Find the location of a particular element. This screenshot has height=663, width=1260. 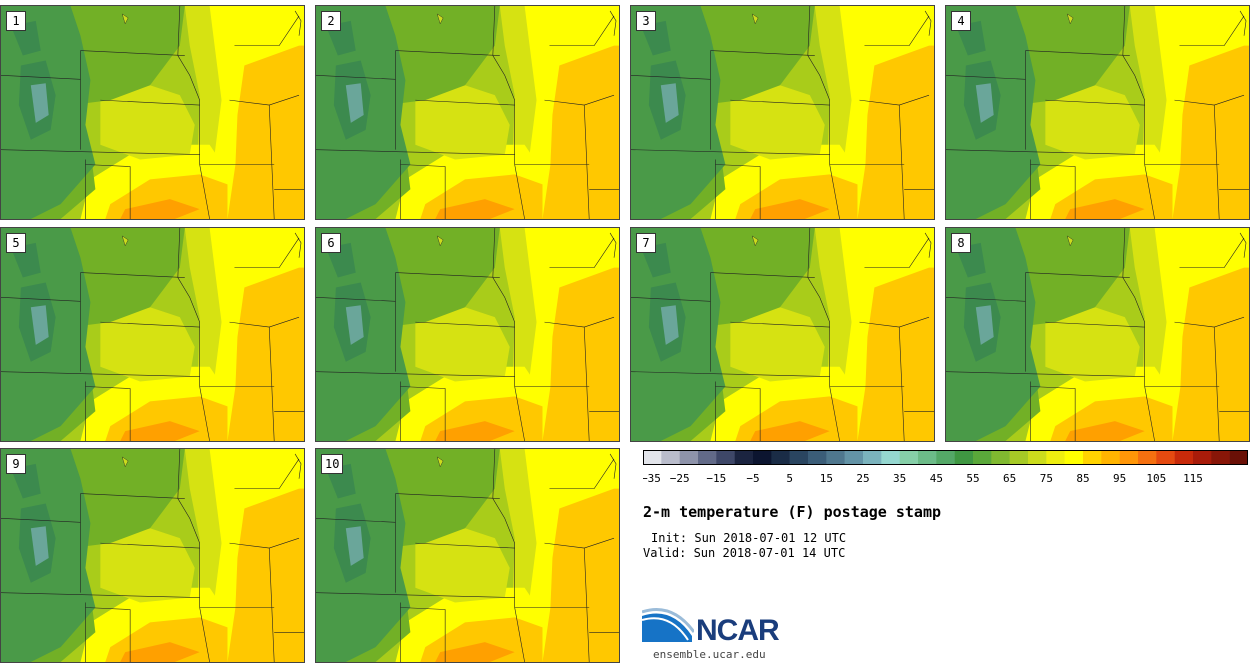

ensemble-member-panel-8: 8 is located at coordinates (1097, 334).